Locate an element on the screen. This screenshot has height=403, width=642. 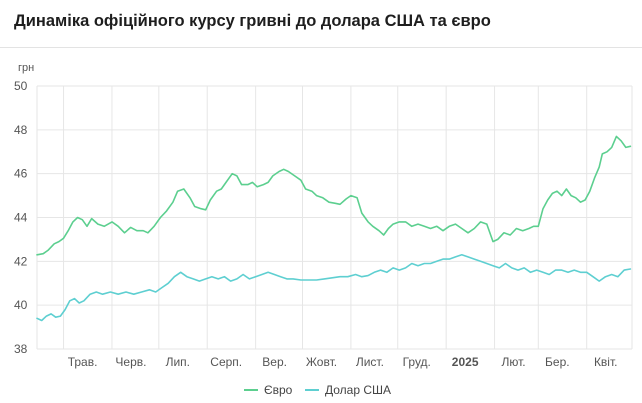
y-tick-label-42: 42 is located at coordinates (21, 261).